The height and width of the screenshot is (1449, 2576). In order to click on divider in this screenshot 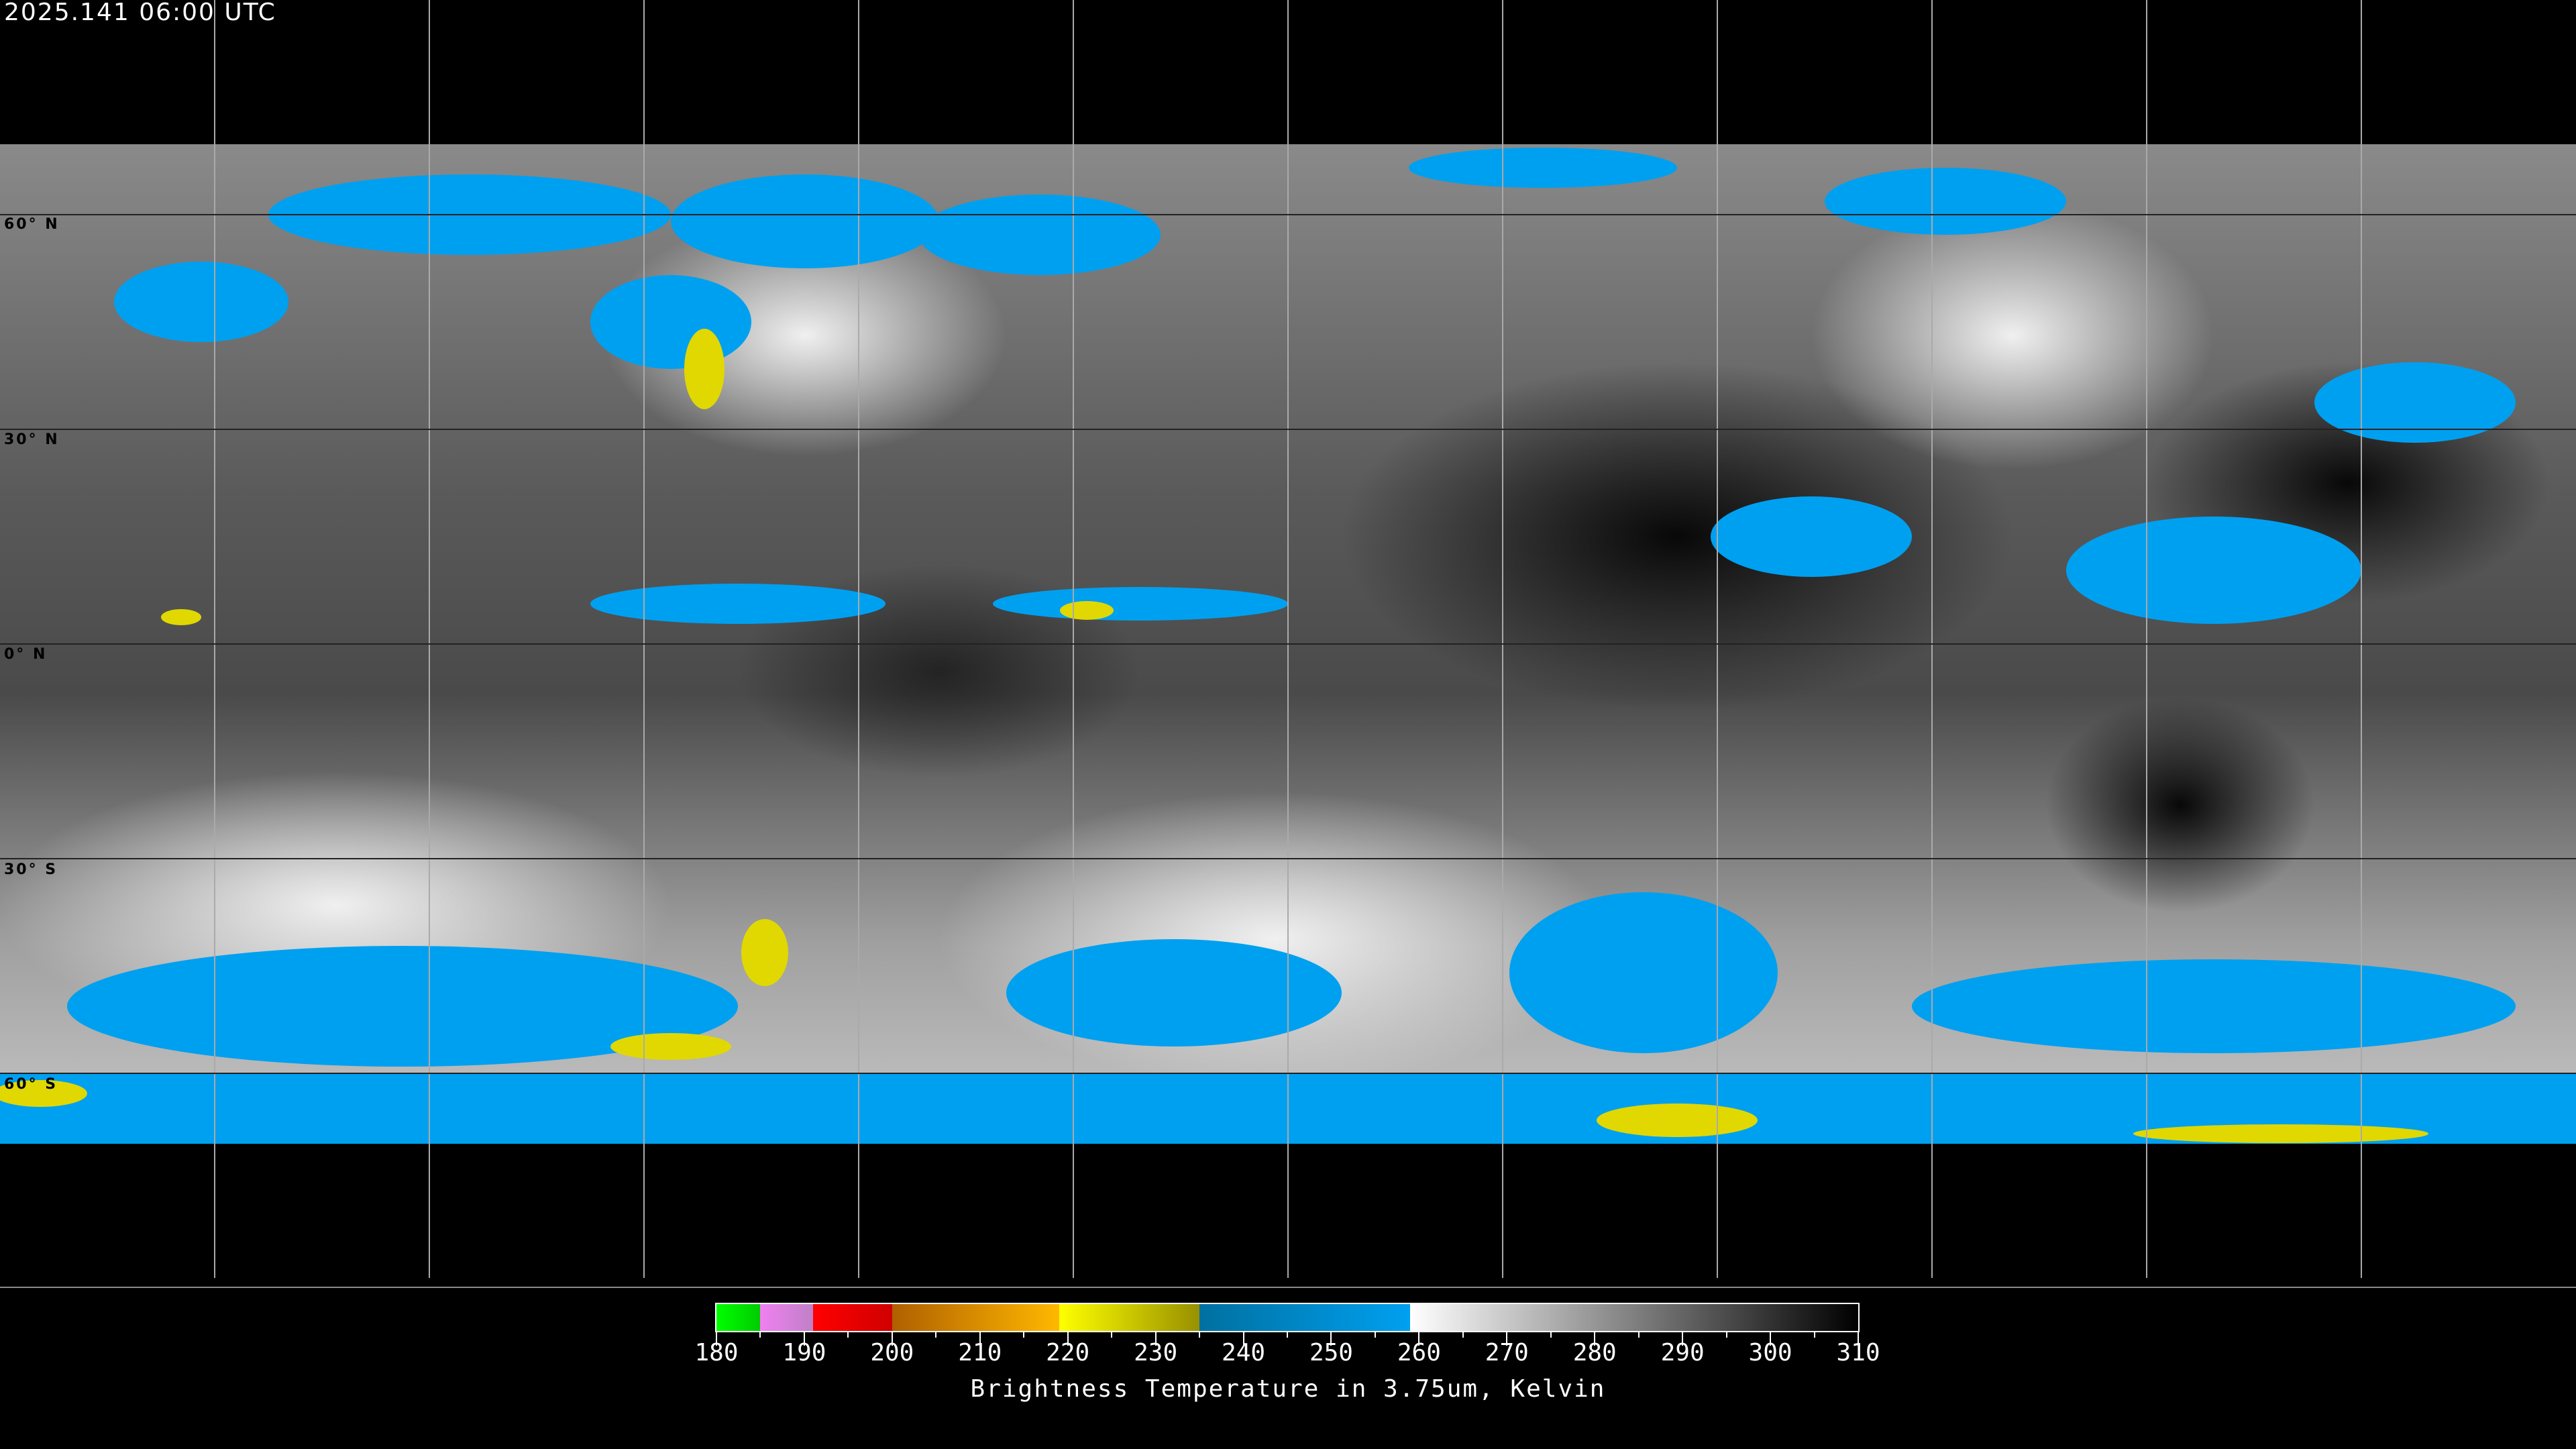, I will do `click(1288, 1287)`.